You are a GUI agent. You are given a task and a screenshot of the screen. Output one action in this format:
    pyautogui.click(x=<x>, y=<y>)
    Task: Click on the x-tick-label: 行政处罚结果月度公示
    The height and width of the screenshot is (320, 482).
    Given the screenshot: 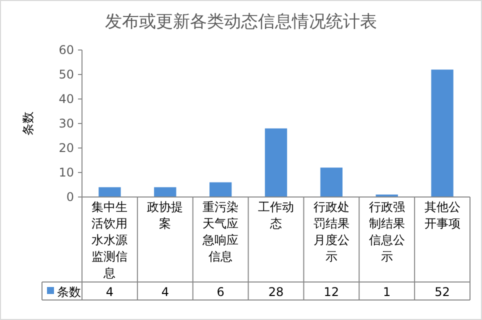 What is the action you would take?
    pyautogui.click(x=331, y=232)
    